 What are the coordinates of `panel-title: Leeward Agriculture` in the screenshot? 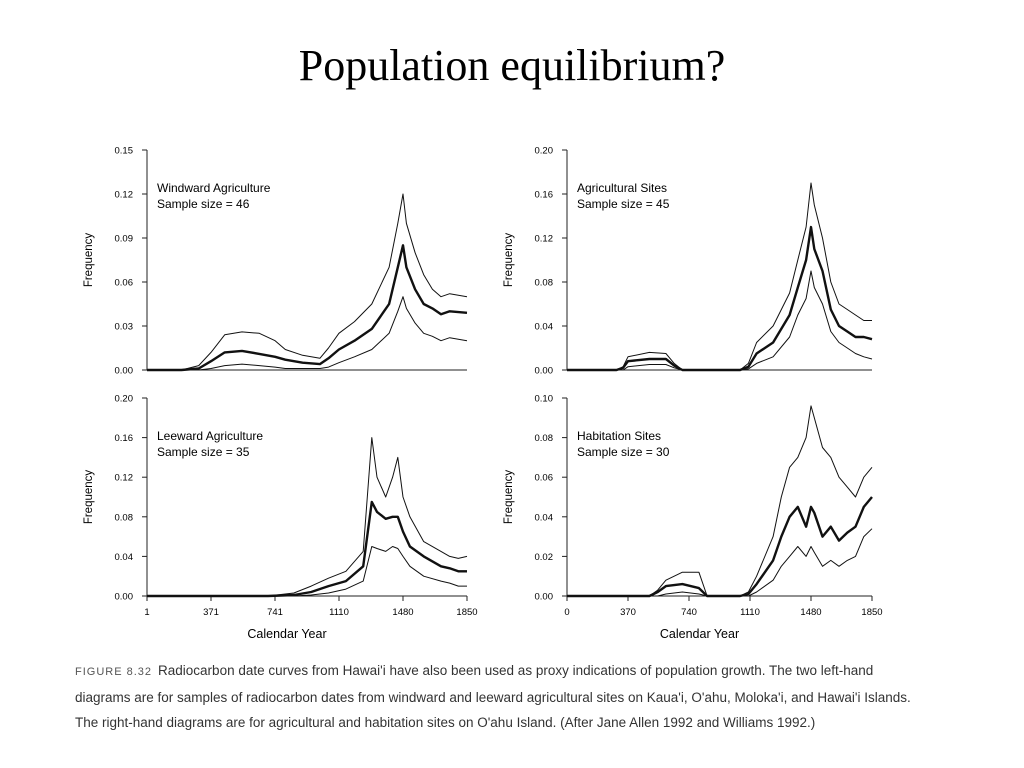 It's located at (210, 436).